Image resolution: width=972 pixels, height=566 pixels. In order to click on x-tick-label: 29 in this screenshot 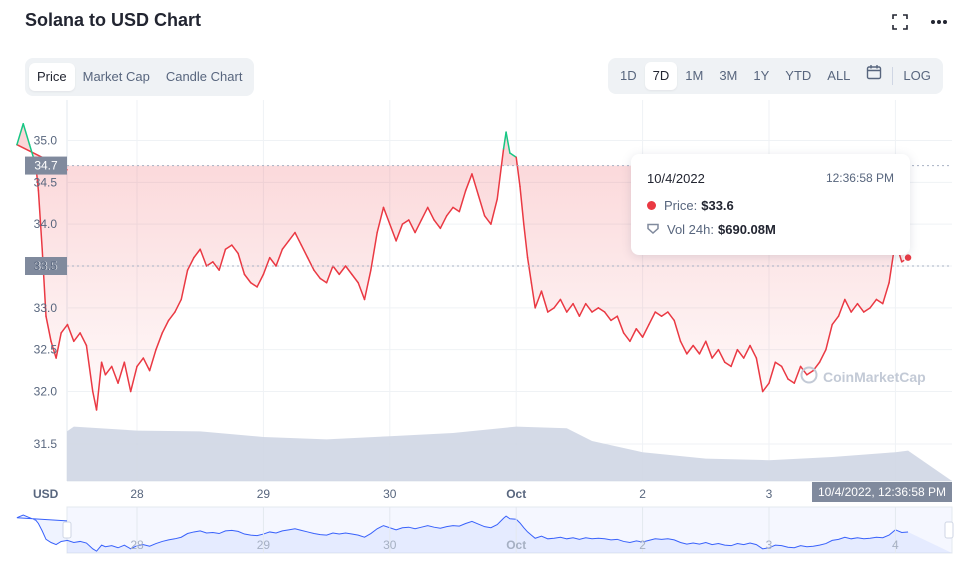, I will do `click(264, 494)`.